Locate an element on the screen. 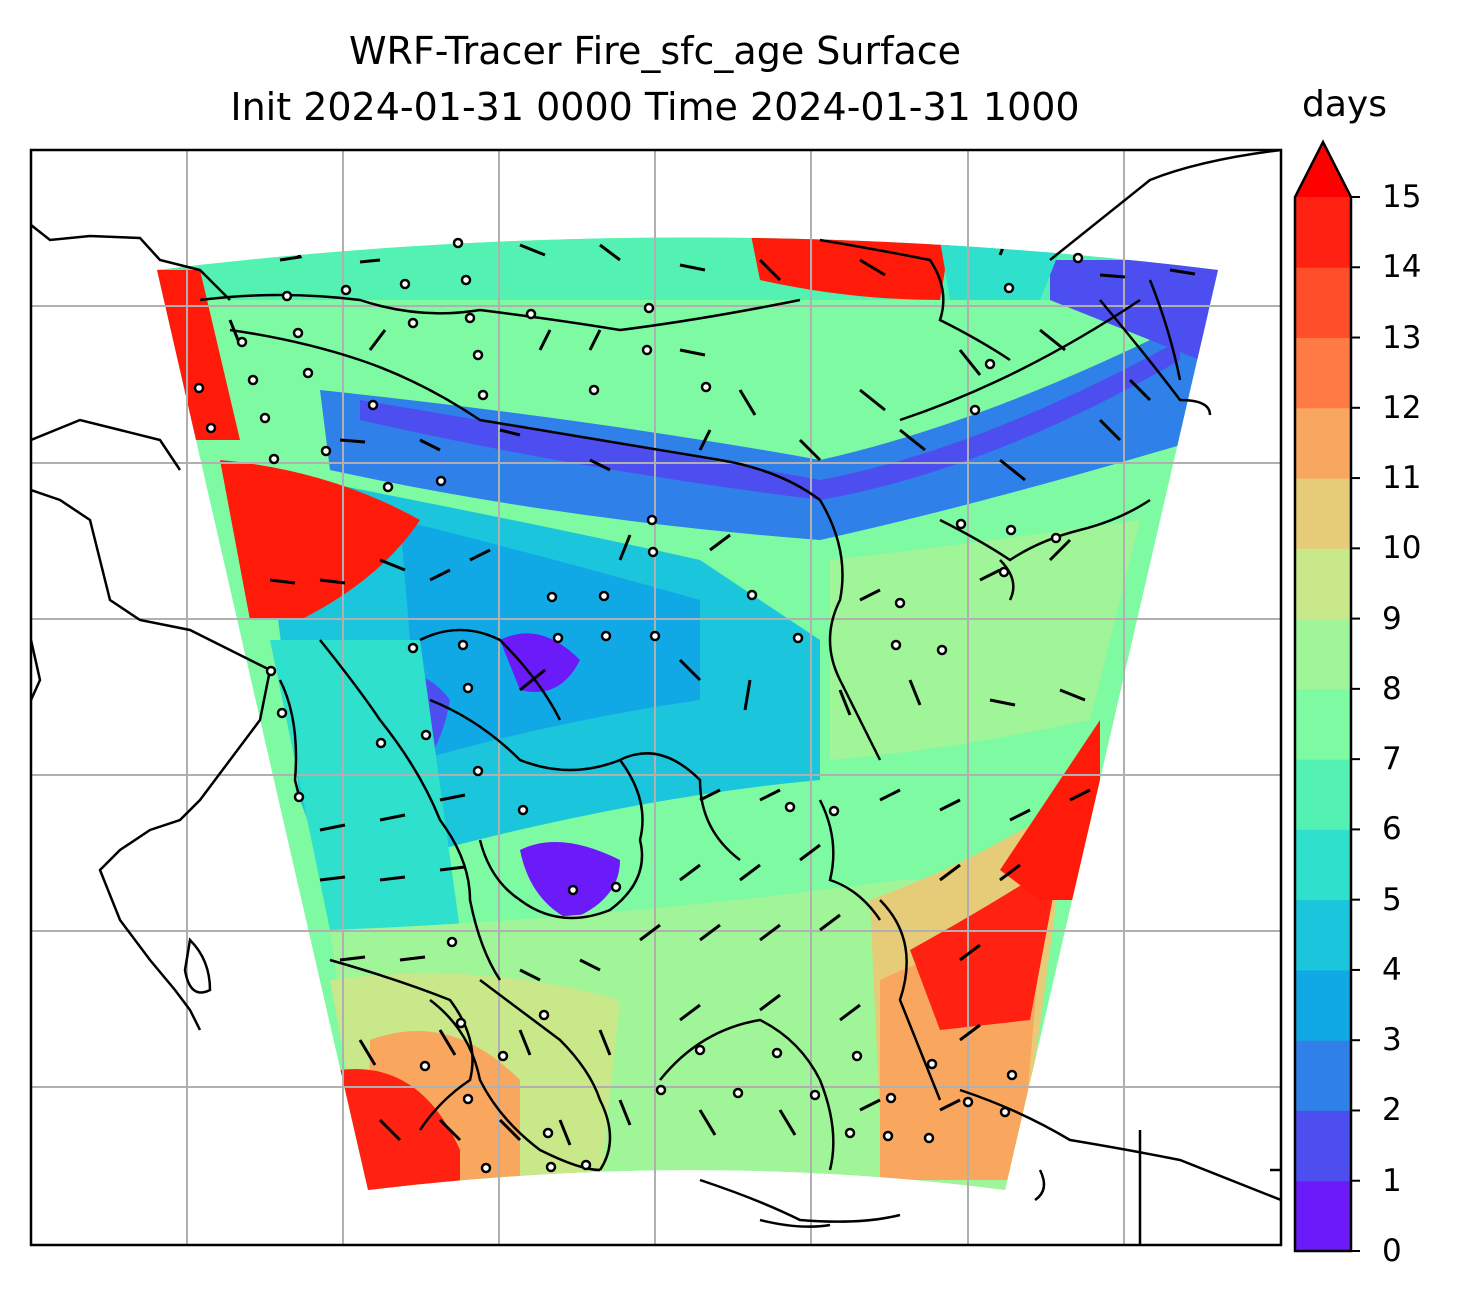 This screenshot has width=1462, height=1306. colorbar-unit-label: days is located at coordinates (1344, 104).